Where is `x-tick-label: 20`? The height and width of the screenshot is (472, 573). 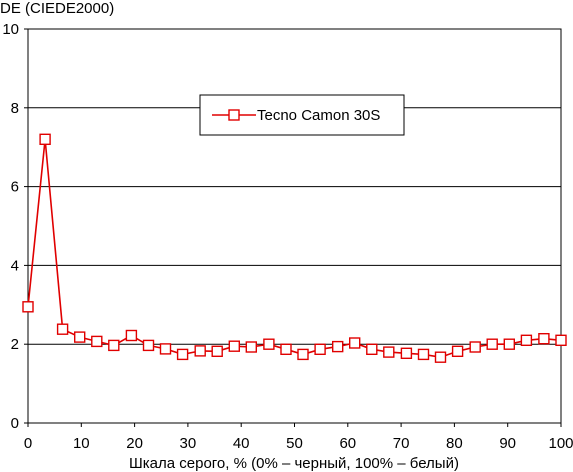
x-tick-label: 20 is located at coordinates (134, 443).